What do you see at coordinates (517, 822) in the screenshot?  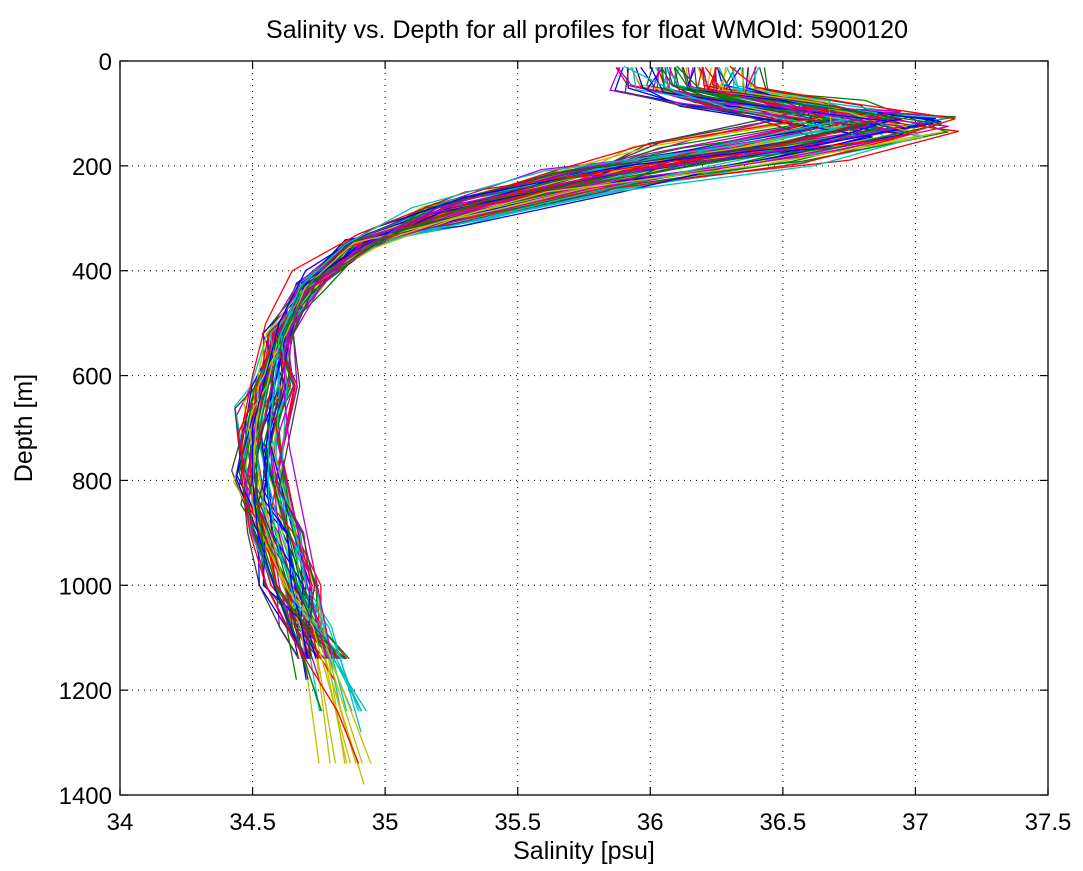 I see `x-tick-label: 35.5` at bounding box center [517, 822].